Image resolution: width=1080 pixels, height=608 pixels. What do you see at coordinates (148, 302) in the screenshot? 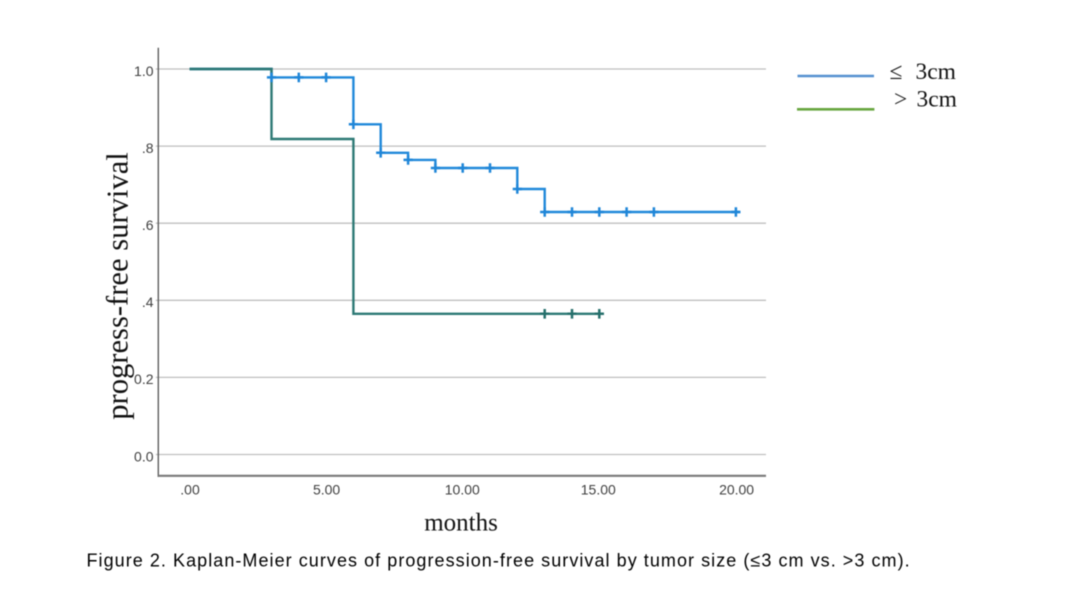
I see `svg-text: .4` at bounding box center [148, 302].